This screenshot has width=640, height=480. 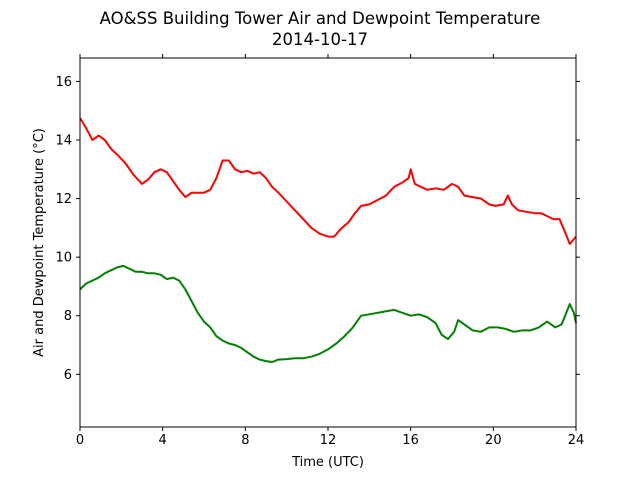 I want to click on x-tick-label: 12, so click(x=328, y=440).